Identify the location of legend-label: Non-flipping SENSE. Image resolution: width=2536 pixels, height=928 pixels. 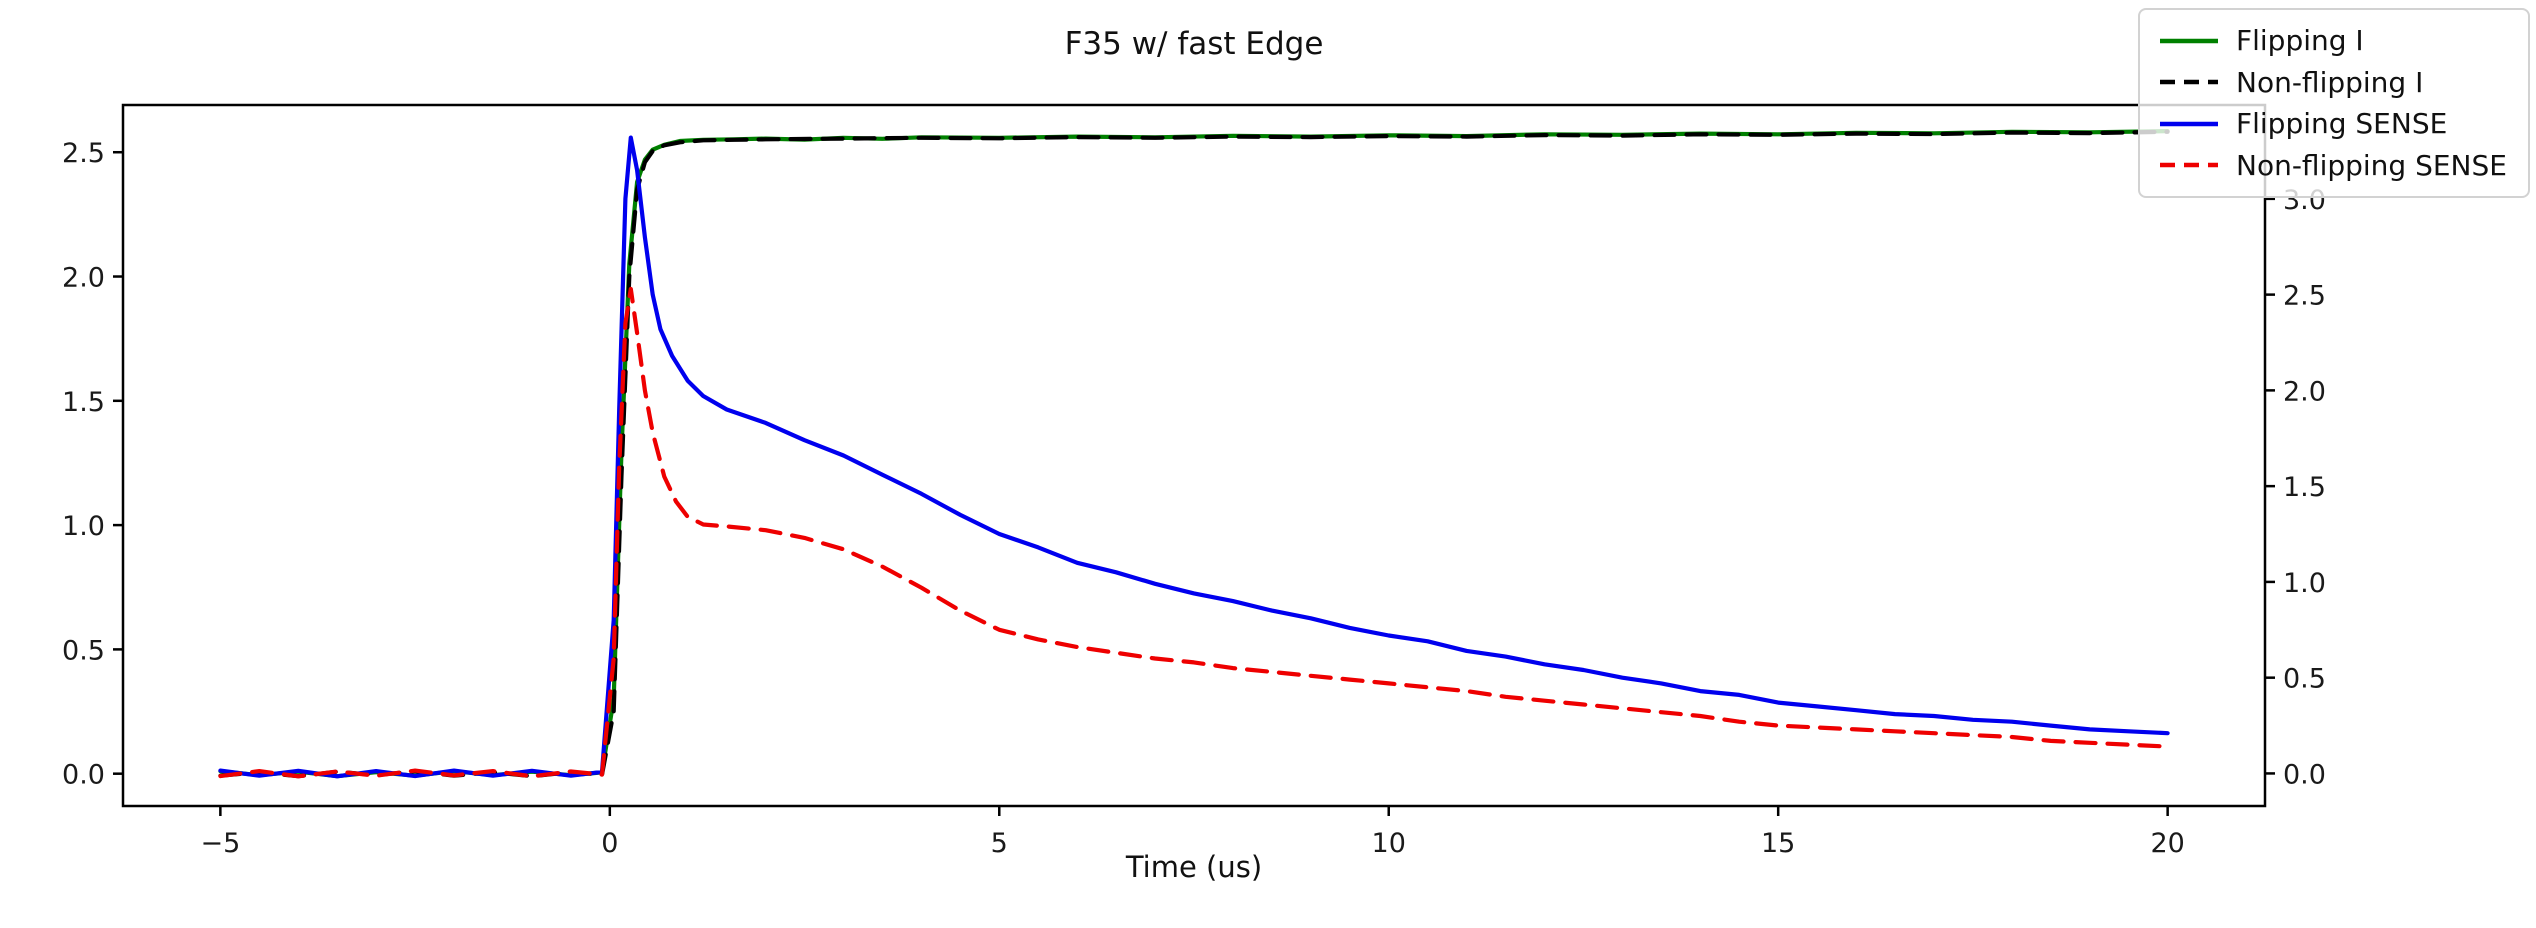
(2371, 165).